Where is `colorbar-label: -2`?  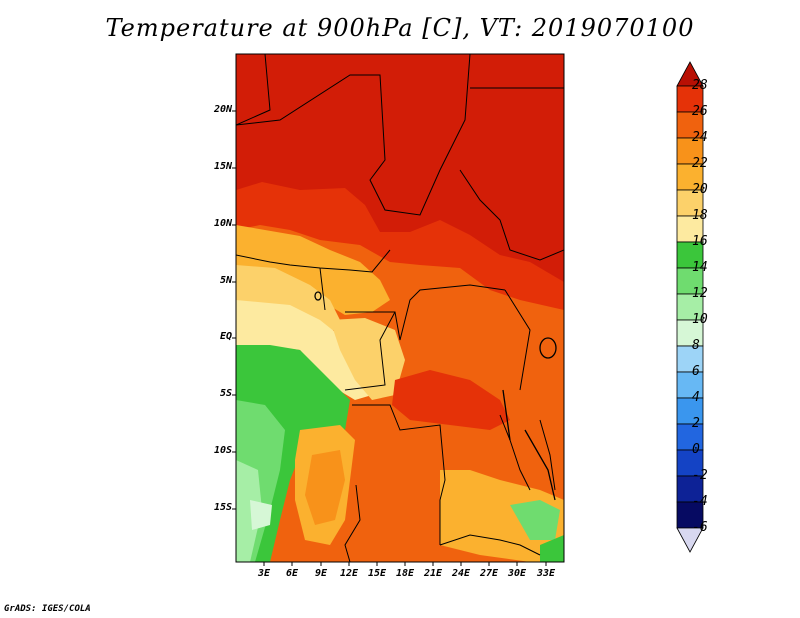
colorbar-label: -2 is located at coordinates (700, 475).